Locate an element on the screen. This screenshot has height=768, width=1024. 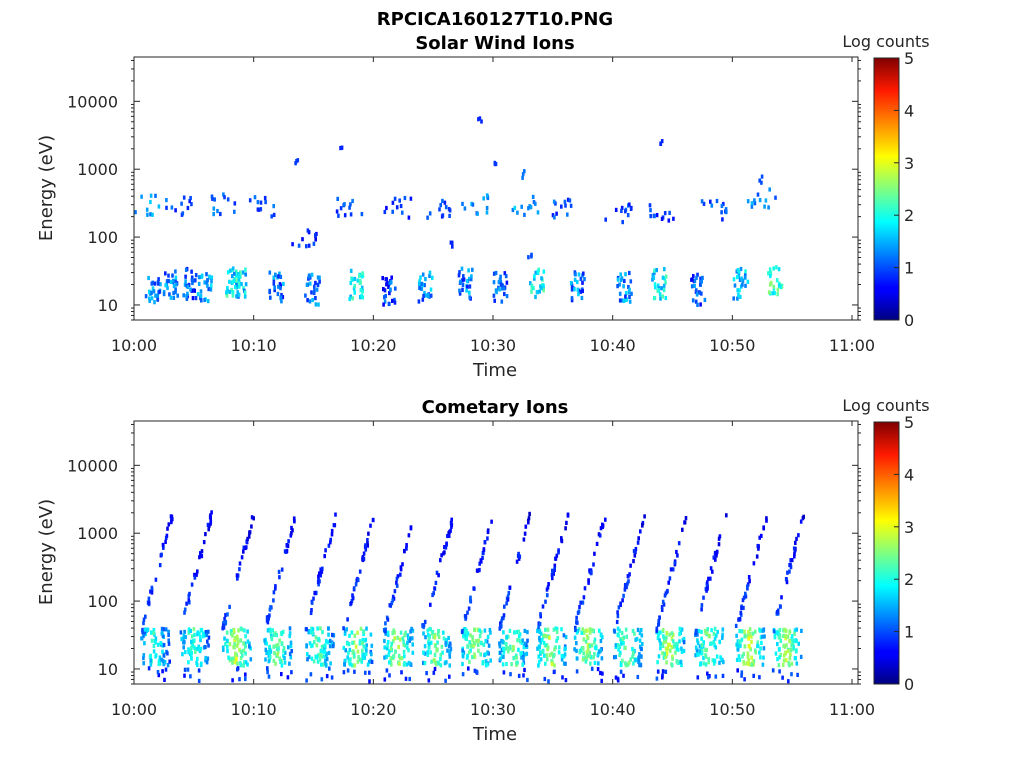
x-axis-label: Time is located at coordinates (494, 734).